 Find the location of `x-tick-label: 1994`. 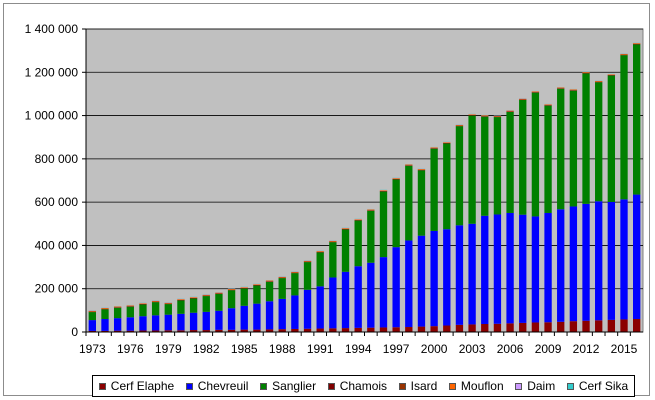

x-tick-label: 1994 is located at coordinates (358, 349).